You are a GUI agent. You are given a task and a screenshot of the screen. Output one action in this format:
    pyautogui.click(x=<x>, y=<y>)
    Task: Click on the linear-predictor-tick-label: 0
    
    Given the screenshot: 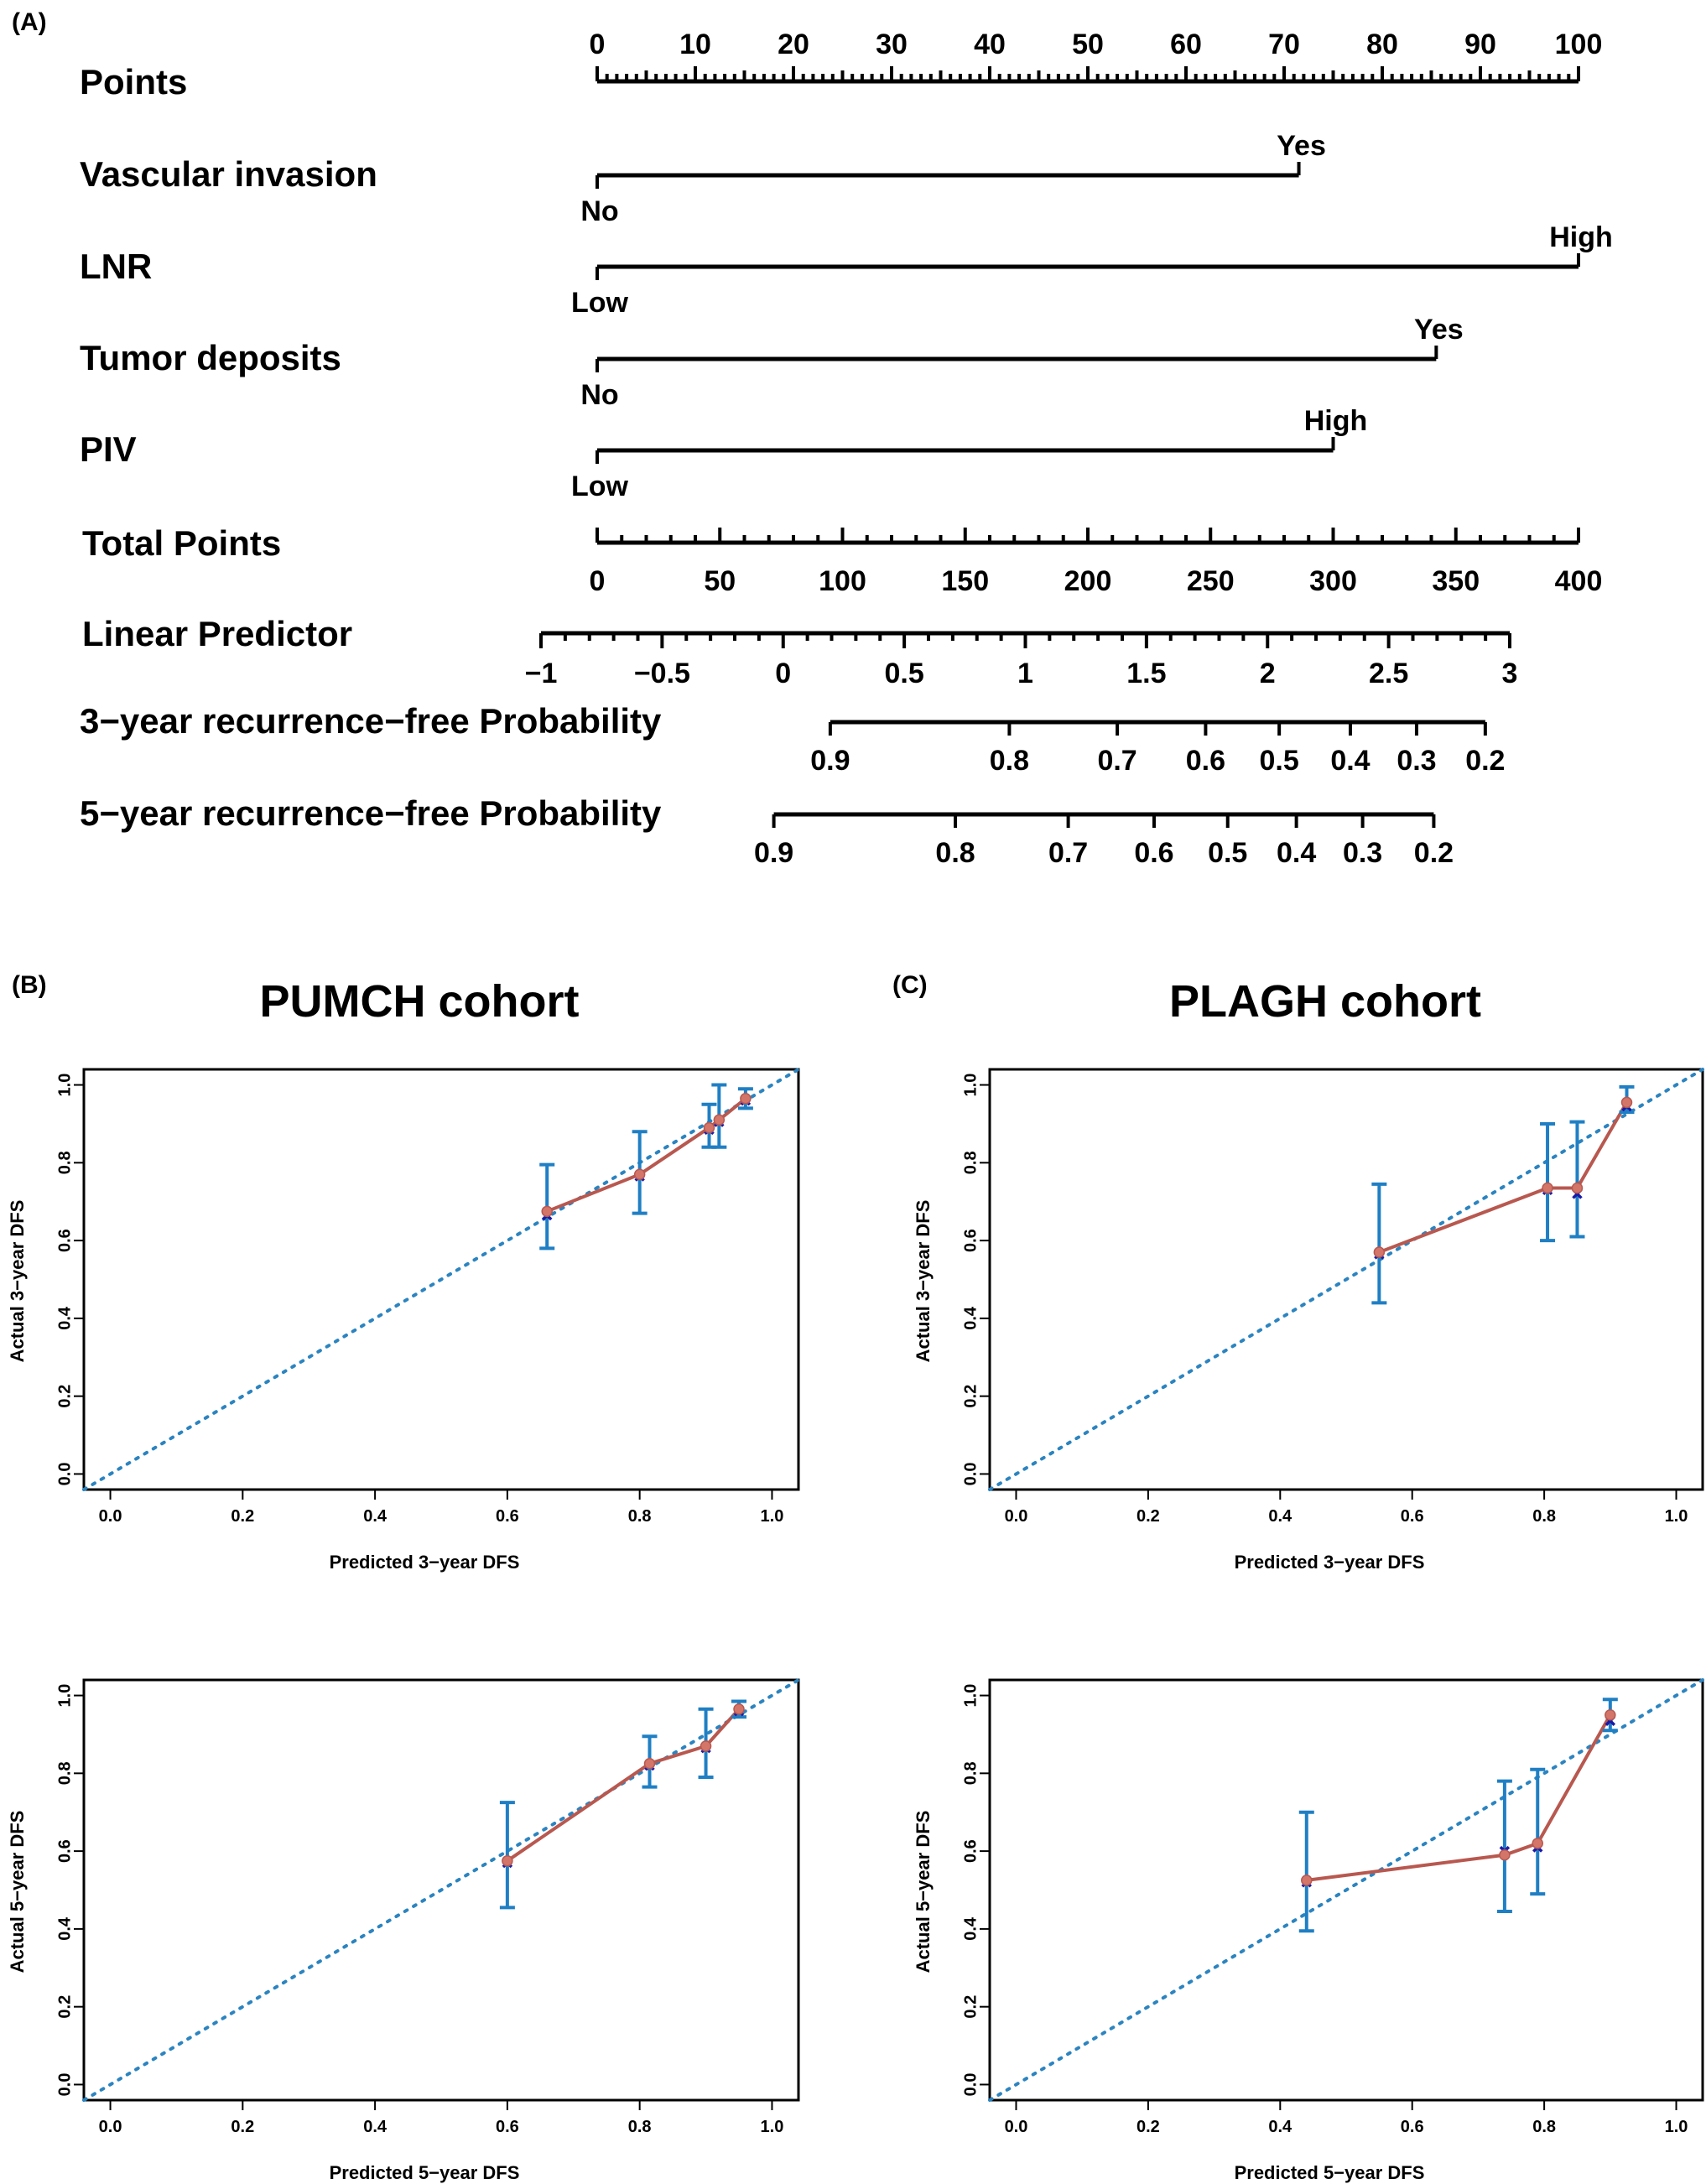 What is the action you would take?
    pyautogui.click(x=783, y=673)
    